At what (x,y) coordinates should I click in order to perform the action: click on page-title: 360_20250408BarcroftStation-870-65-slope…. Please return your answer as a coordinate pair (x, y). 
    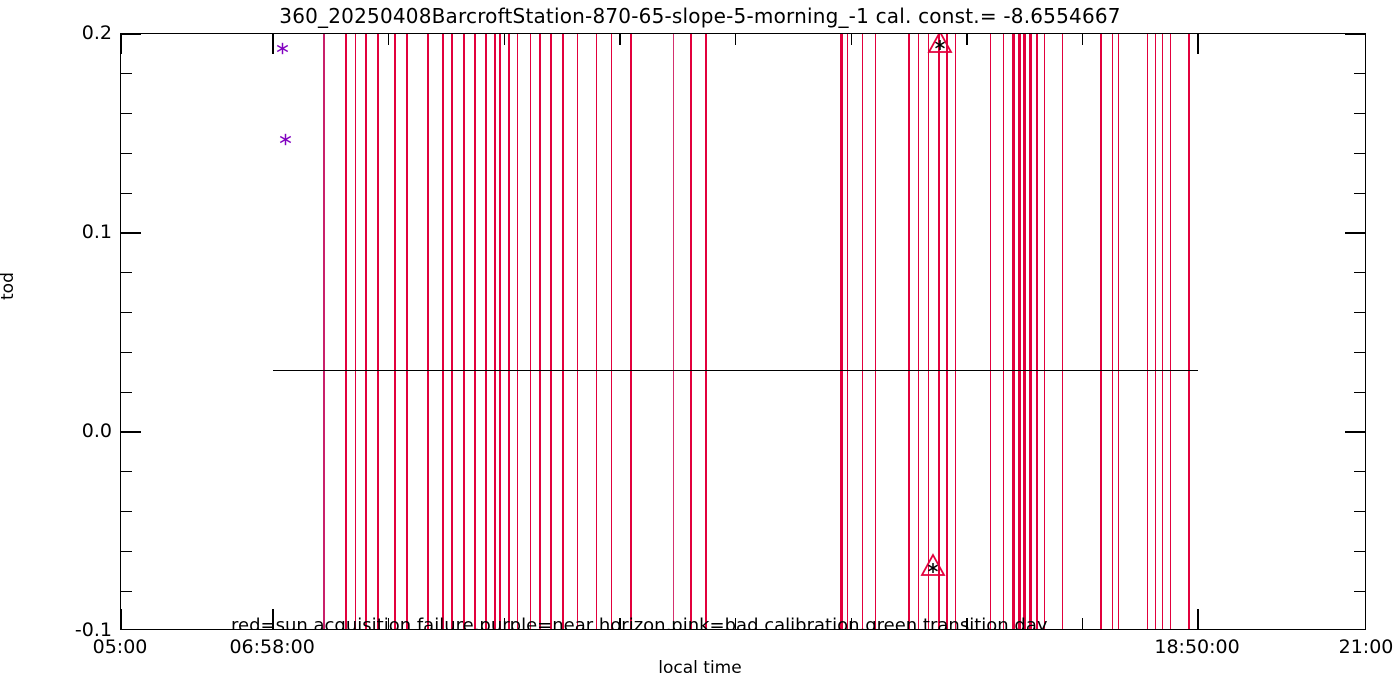
    Looking at the image, I should click on (700, 16).